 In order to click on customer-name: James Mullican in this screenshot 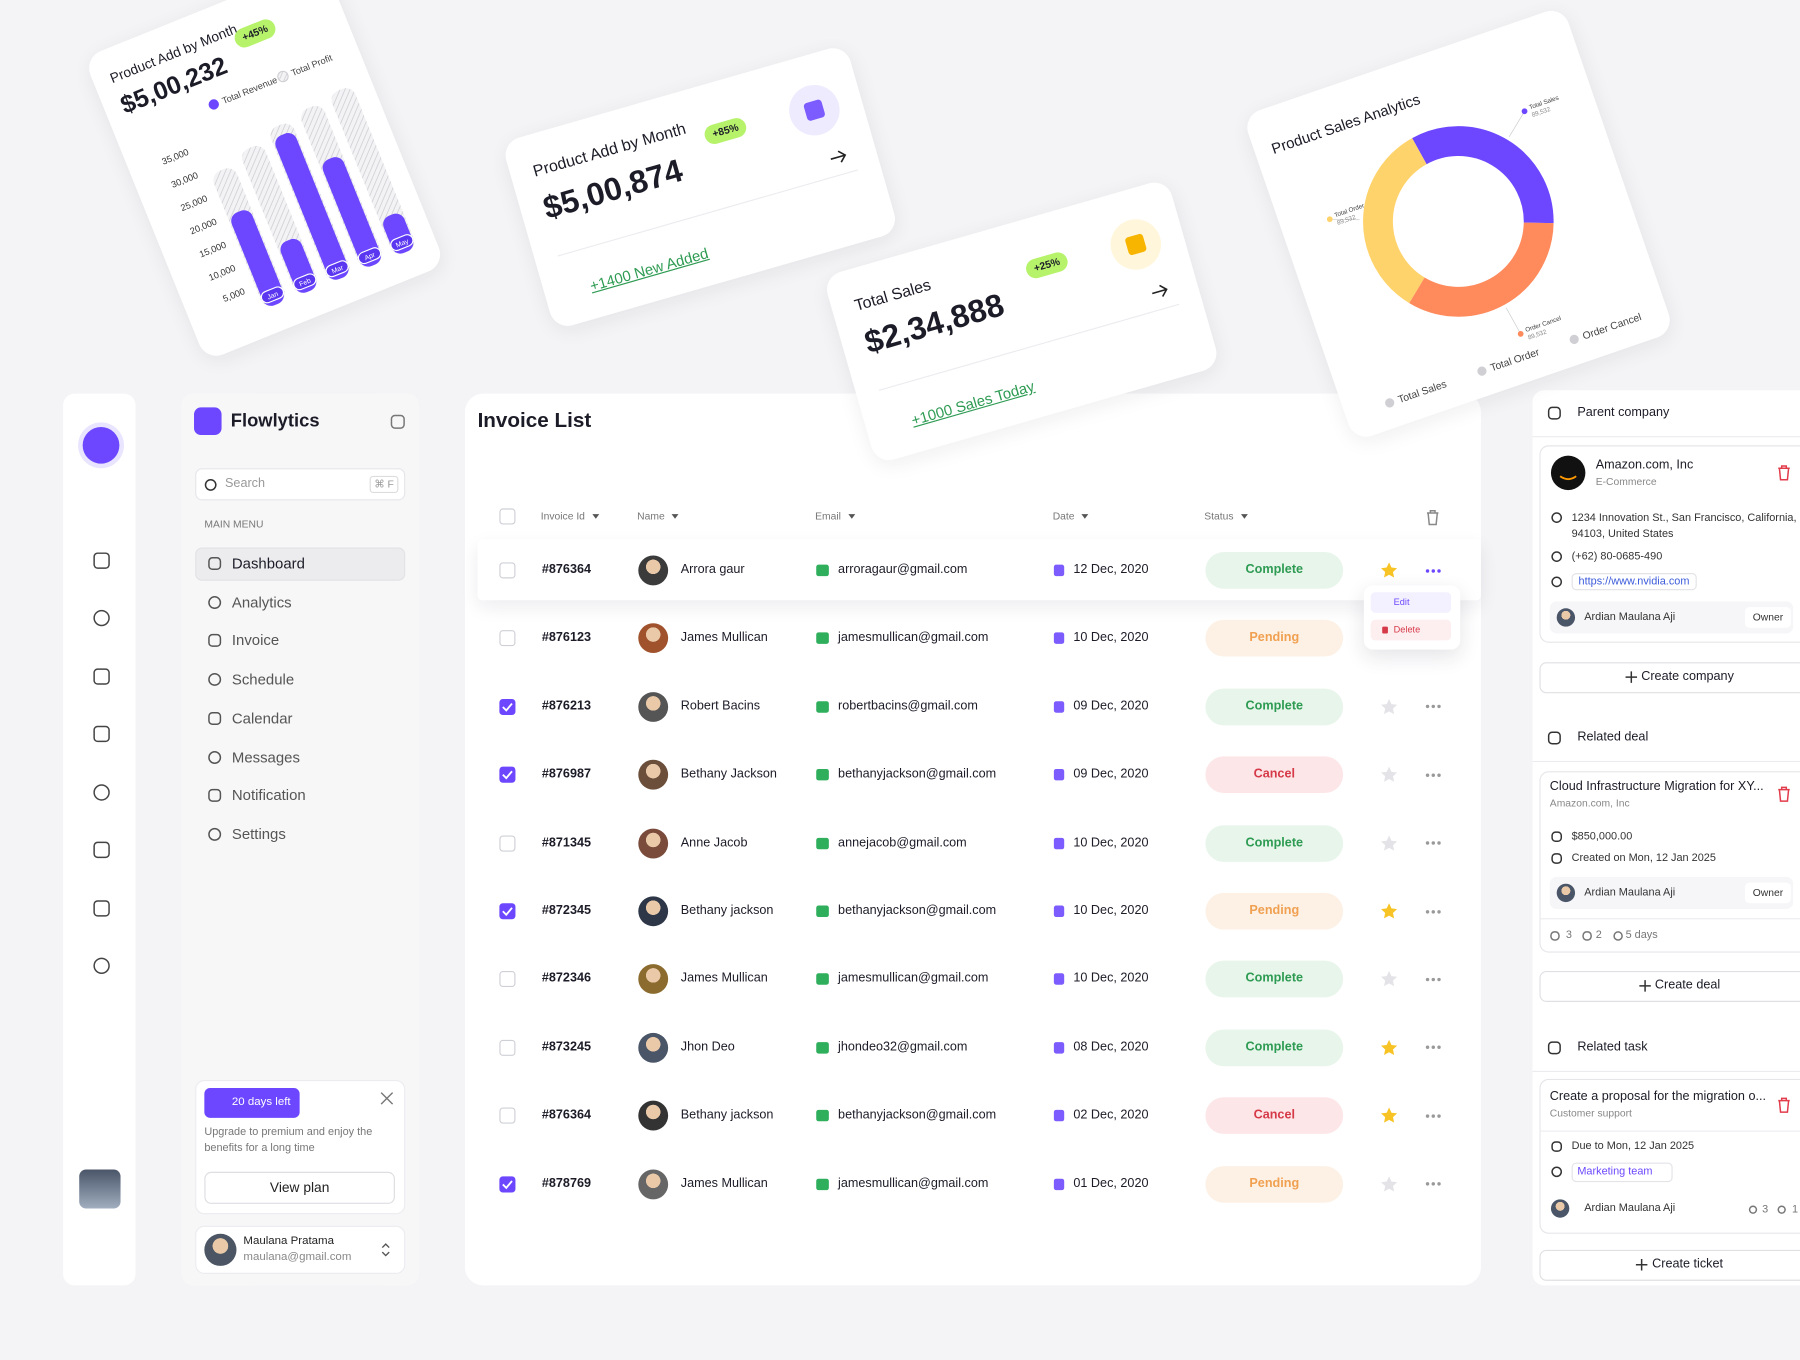, I will do `click(724, 978)`.